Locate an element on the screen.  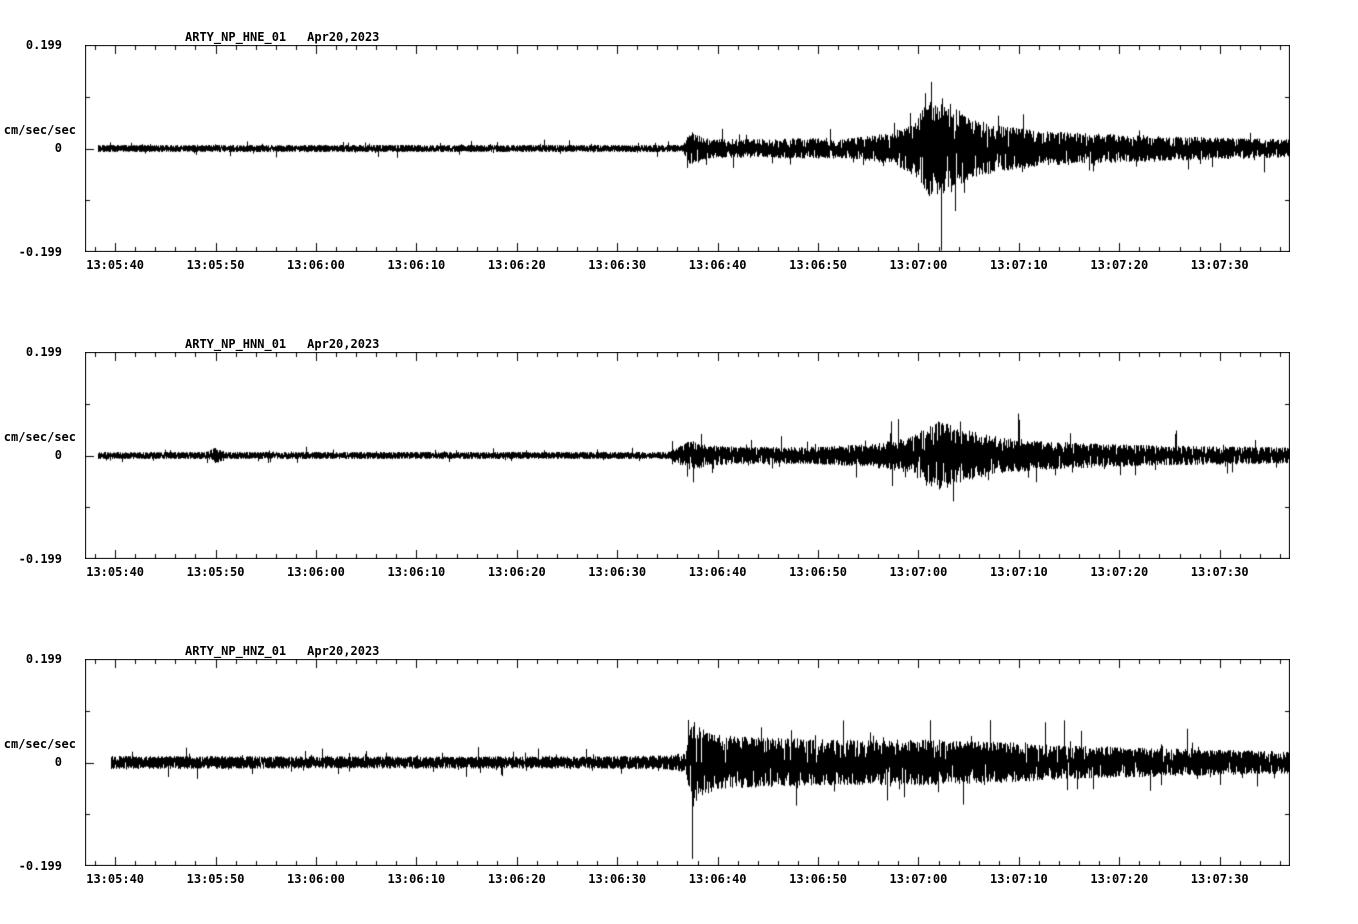
trace-title: ARTY_NP_HNN_01 Apr20,2023 is located at coordinates (282, 344).